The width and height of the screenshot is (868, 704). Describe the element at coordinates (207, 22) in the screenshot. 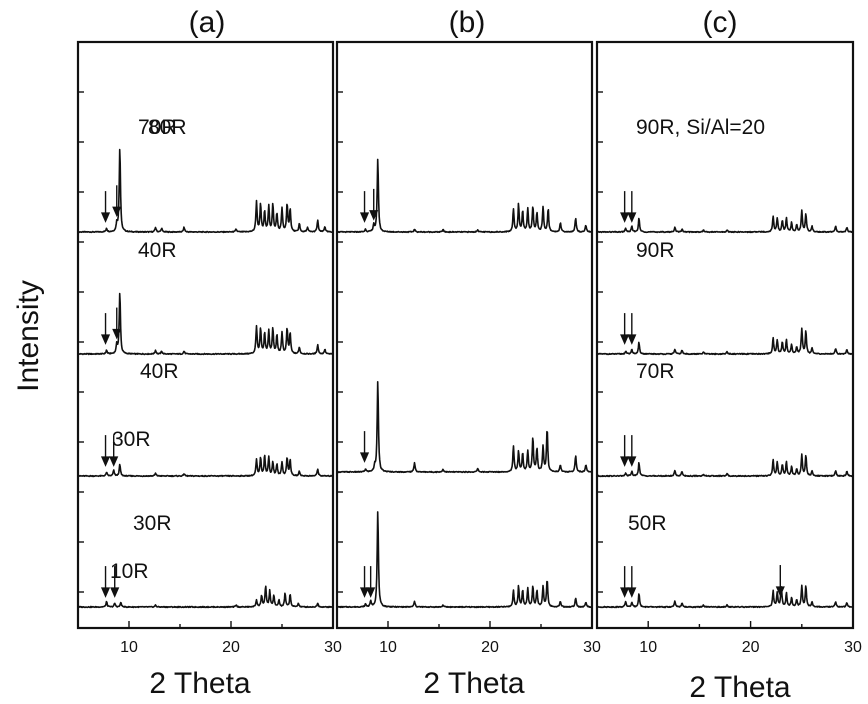

I see `panel-a-label: (a)` at that location.